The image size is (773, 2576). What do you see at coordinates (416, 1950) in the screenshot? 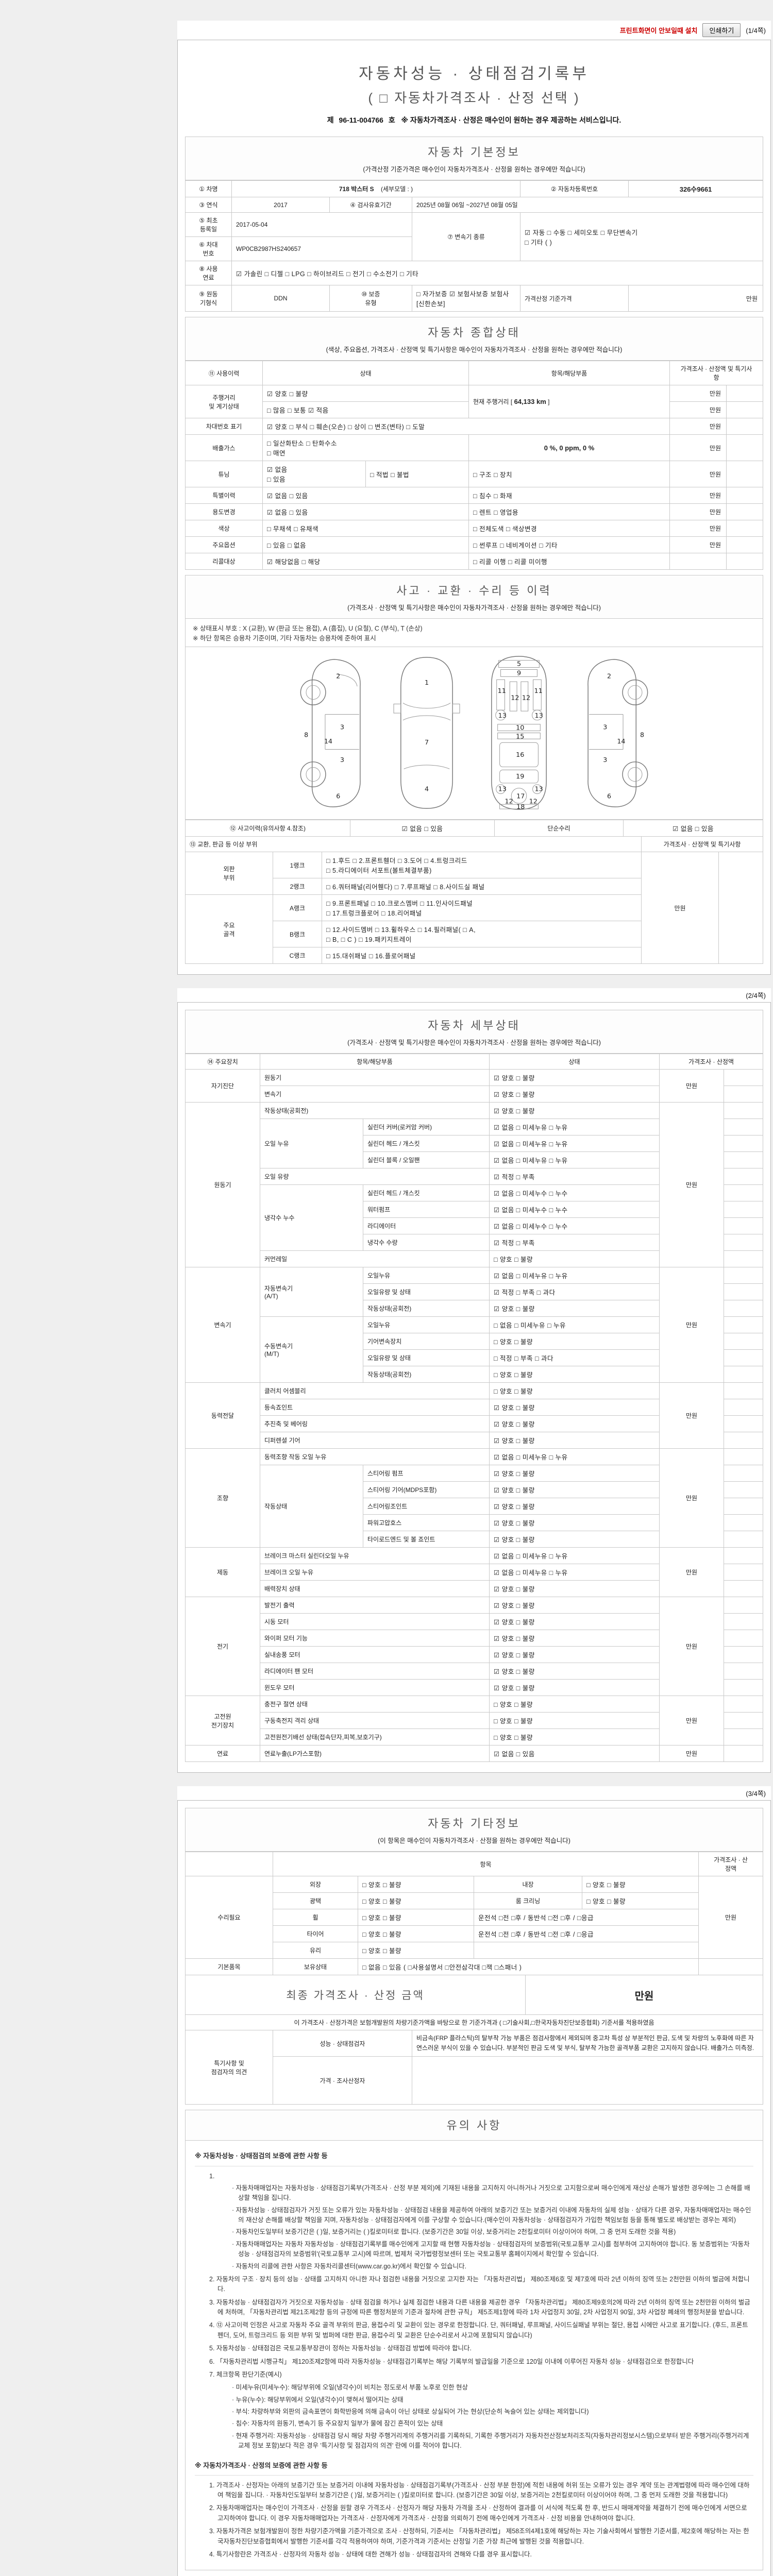
I see `glass-checkbox-group: □ 양호 □ 불량` at bounding box center [416, 1950].